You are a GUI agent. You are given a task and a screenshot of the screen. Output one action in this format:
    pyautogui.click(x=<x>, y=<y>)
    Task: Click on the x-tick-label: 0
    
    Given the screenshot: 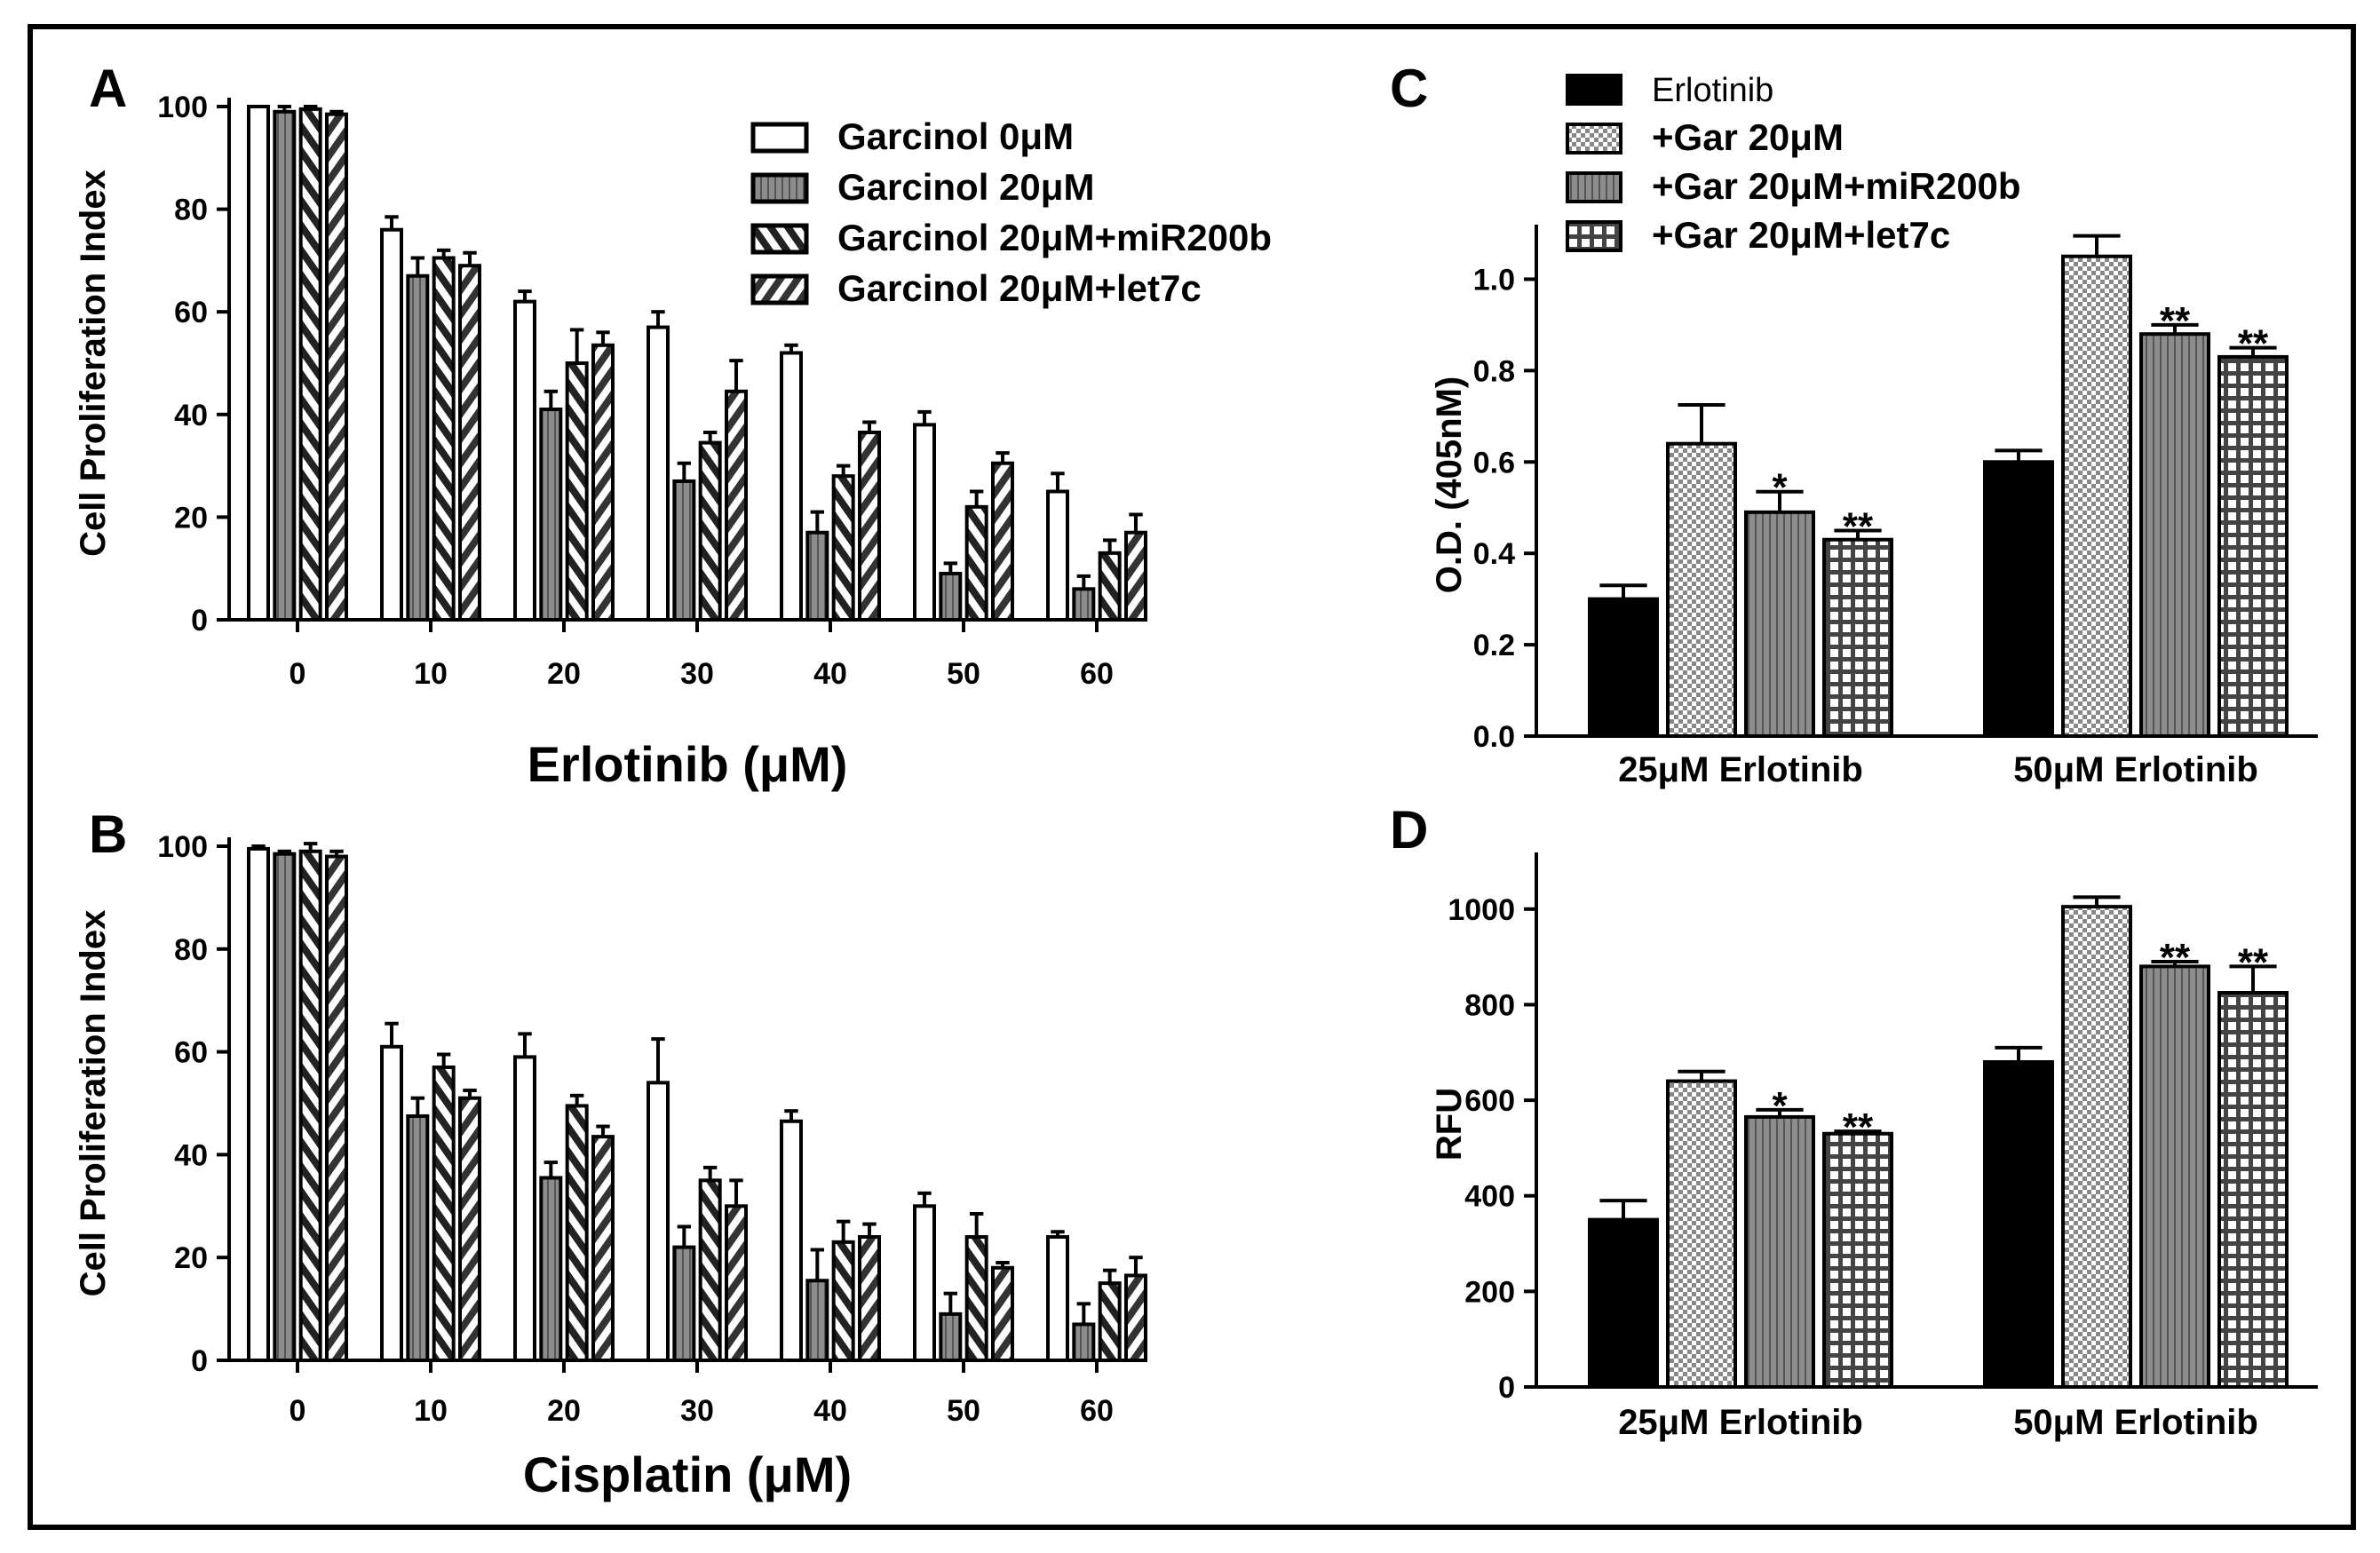 What is the action you would take?
    pyautogui.click(x=298, y=1411)
    